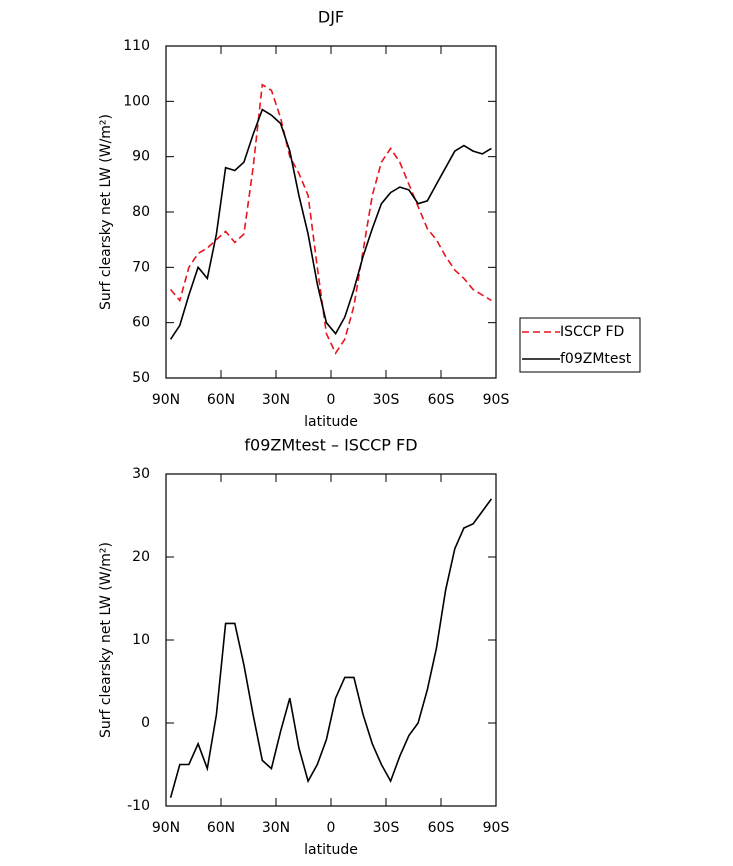 The image size is (733, 866). I want to click on chart-title: f09ZMtest – ISCCP FD, so click(330, 445).